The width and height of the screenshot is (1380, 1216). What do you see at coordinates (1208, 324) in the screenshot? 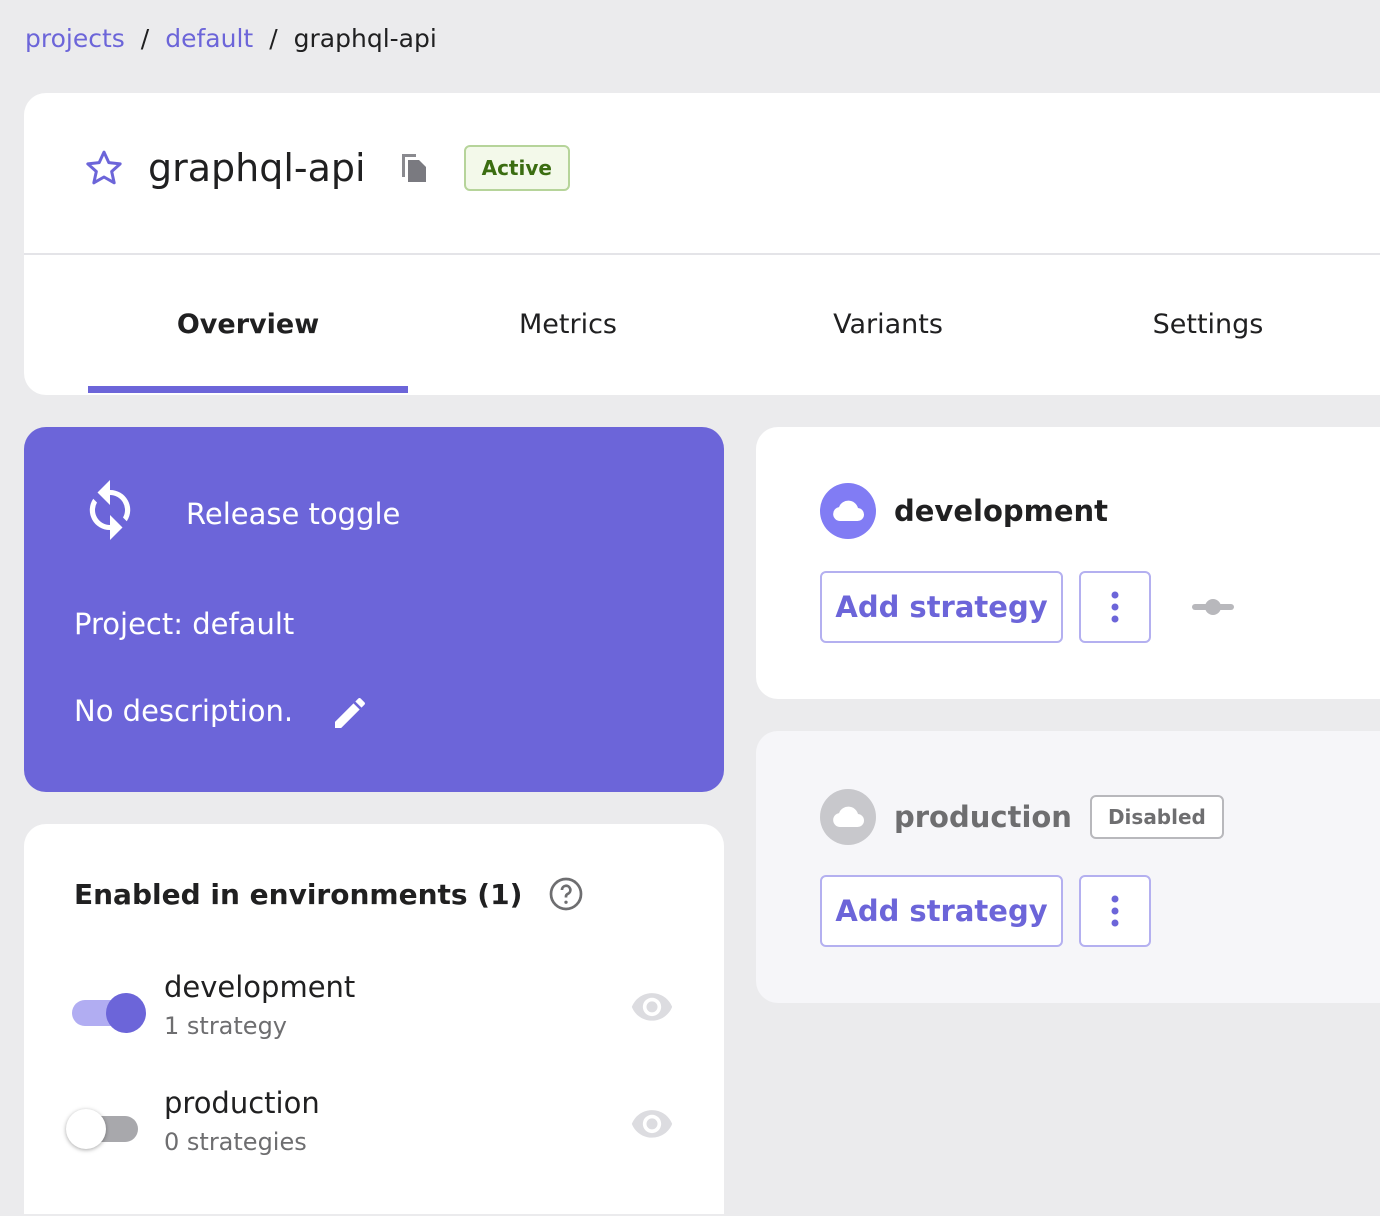
I see `tab-settings: Settings` at bounding box center [1208, 324].